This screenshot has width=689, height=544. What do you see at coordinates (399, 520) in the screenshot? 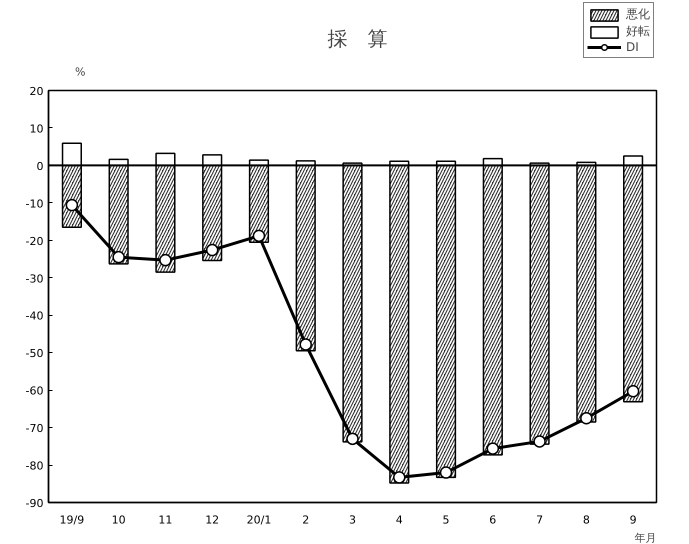
I see `x-tick-label: 4` at bounding box center [399, 520].